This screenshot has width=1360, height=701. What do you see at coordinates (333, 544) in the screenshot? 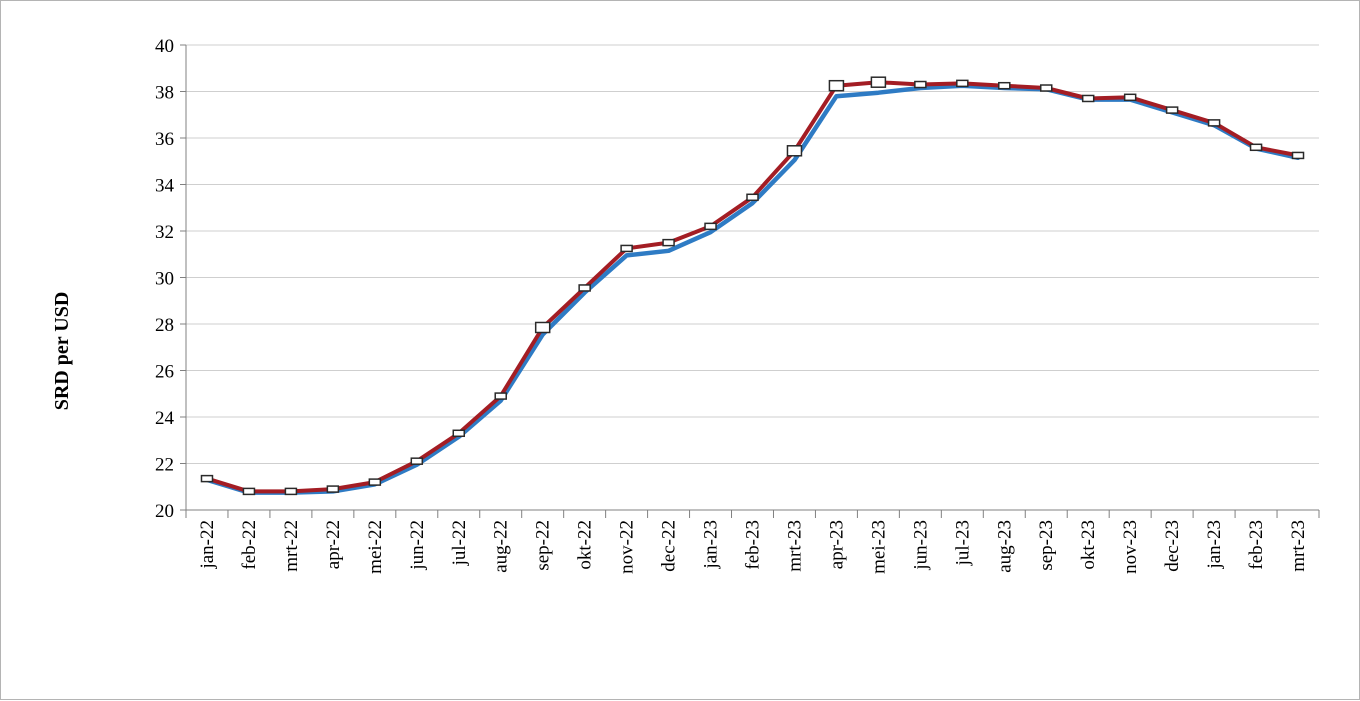
I see `x-tick-label: apr-22` at bounding box center [333, 544].